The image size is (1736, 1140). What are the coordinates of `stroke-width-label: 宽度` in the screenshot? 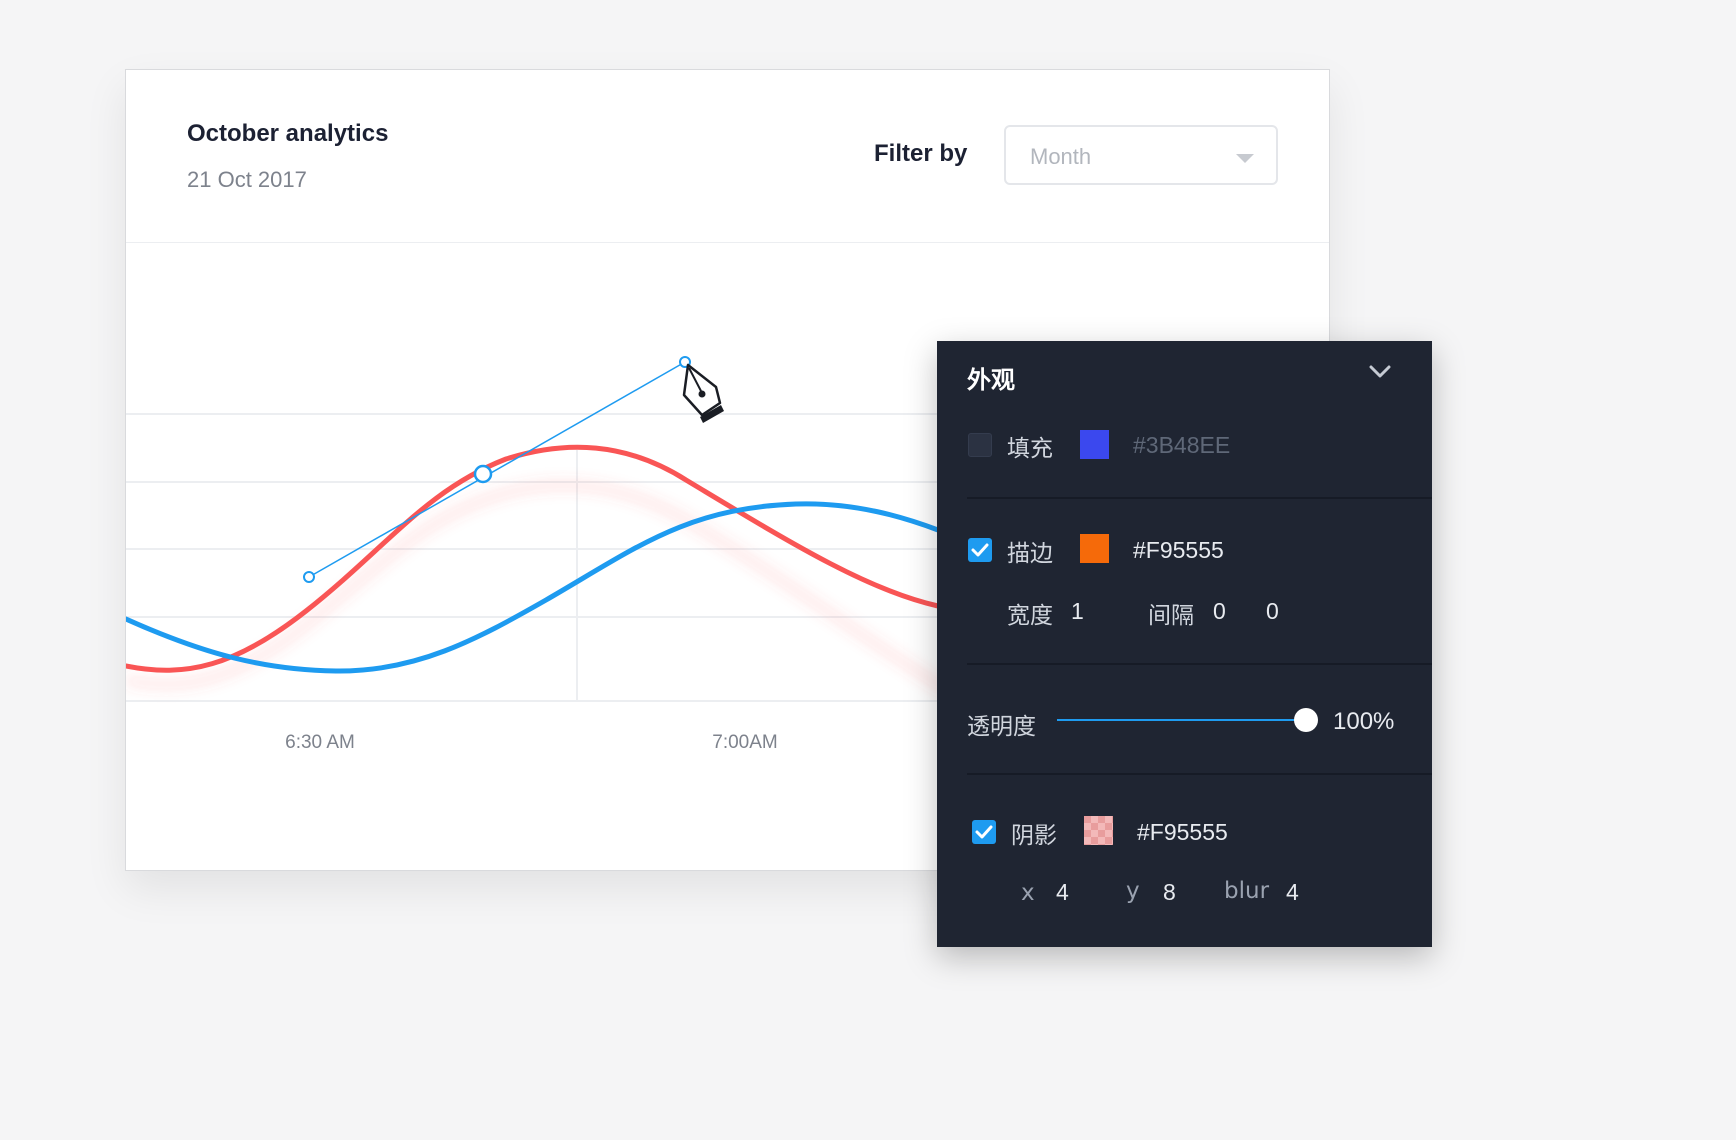 It's located at (1030, 616).